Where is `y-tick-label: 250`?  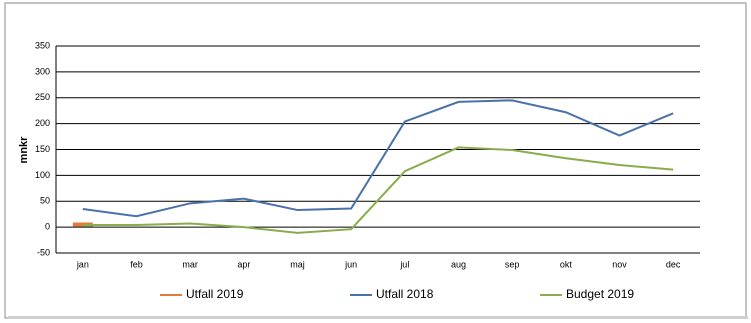
y-tick-label: 250 is located at coordinates (42, 97).